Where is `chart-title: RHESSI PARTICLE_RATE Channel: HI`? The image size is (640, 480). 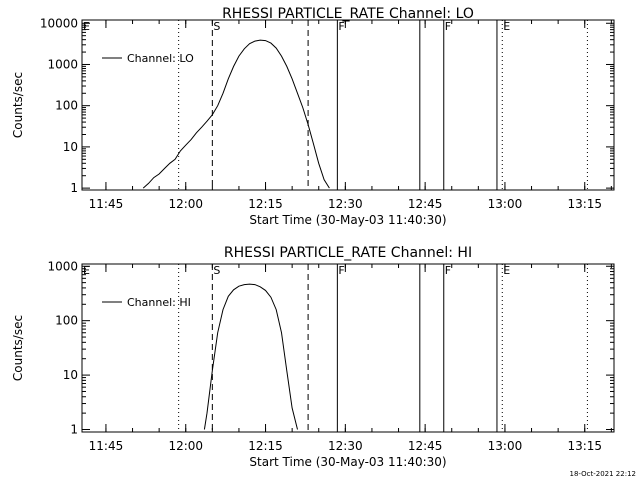
chart-title: RHESSI PARTICLE_RATE Channel: HI is located at coordinates (348, 253).